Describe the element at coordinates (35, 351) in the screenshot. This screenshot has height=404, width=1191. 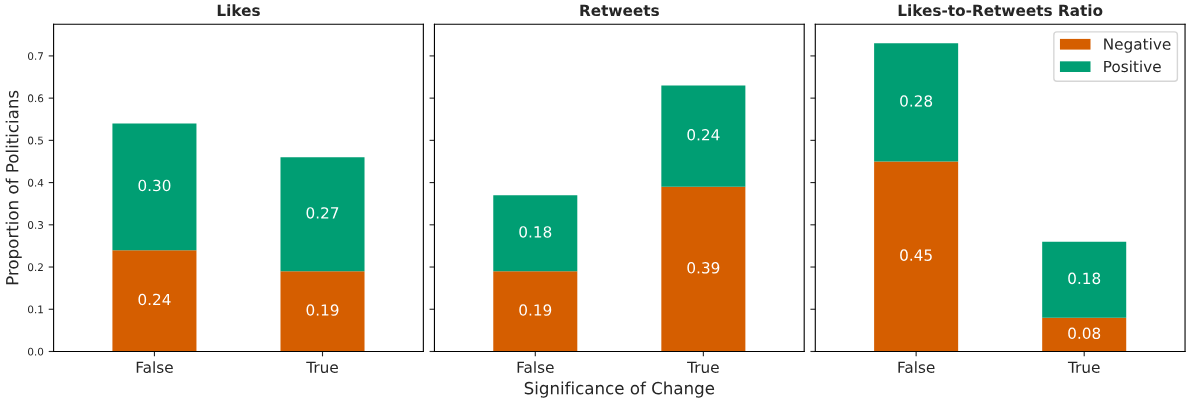
I see `y-tick-label: 0.0` at that location.